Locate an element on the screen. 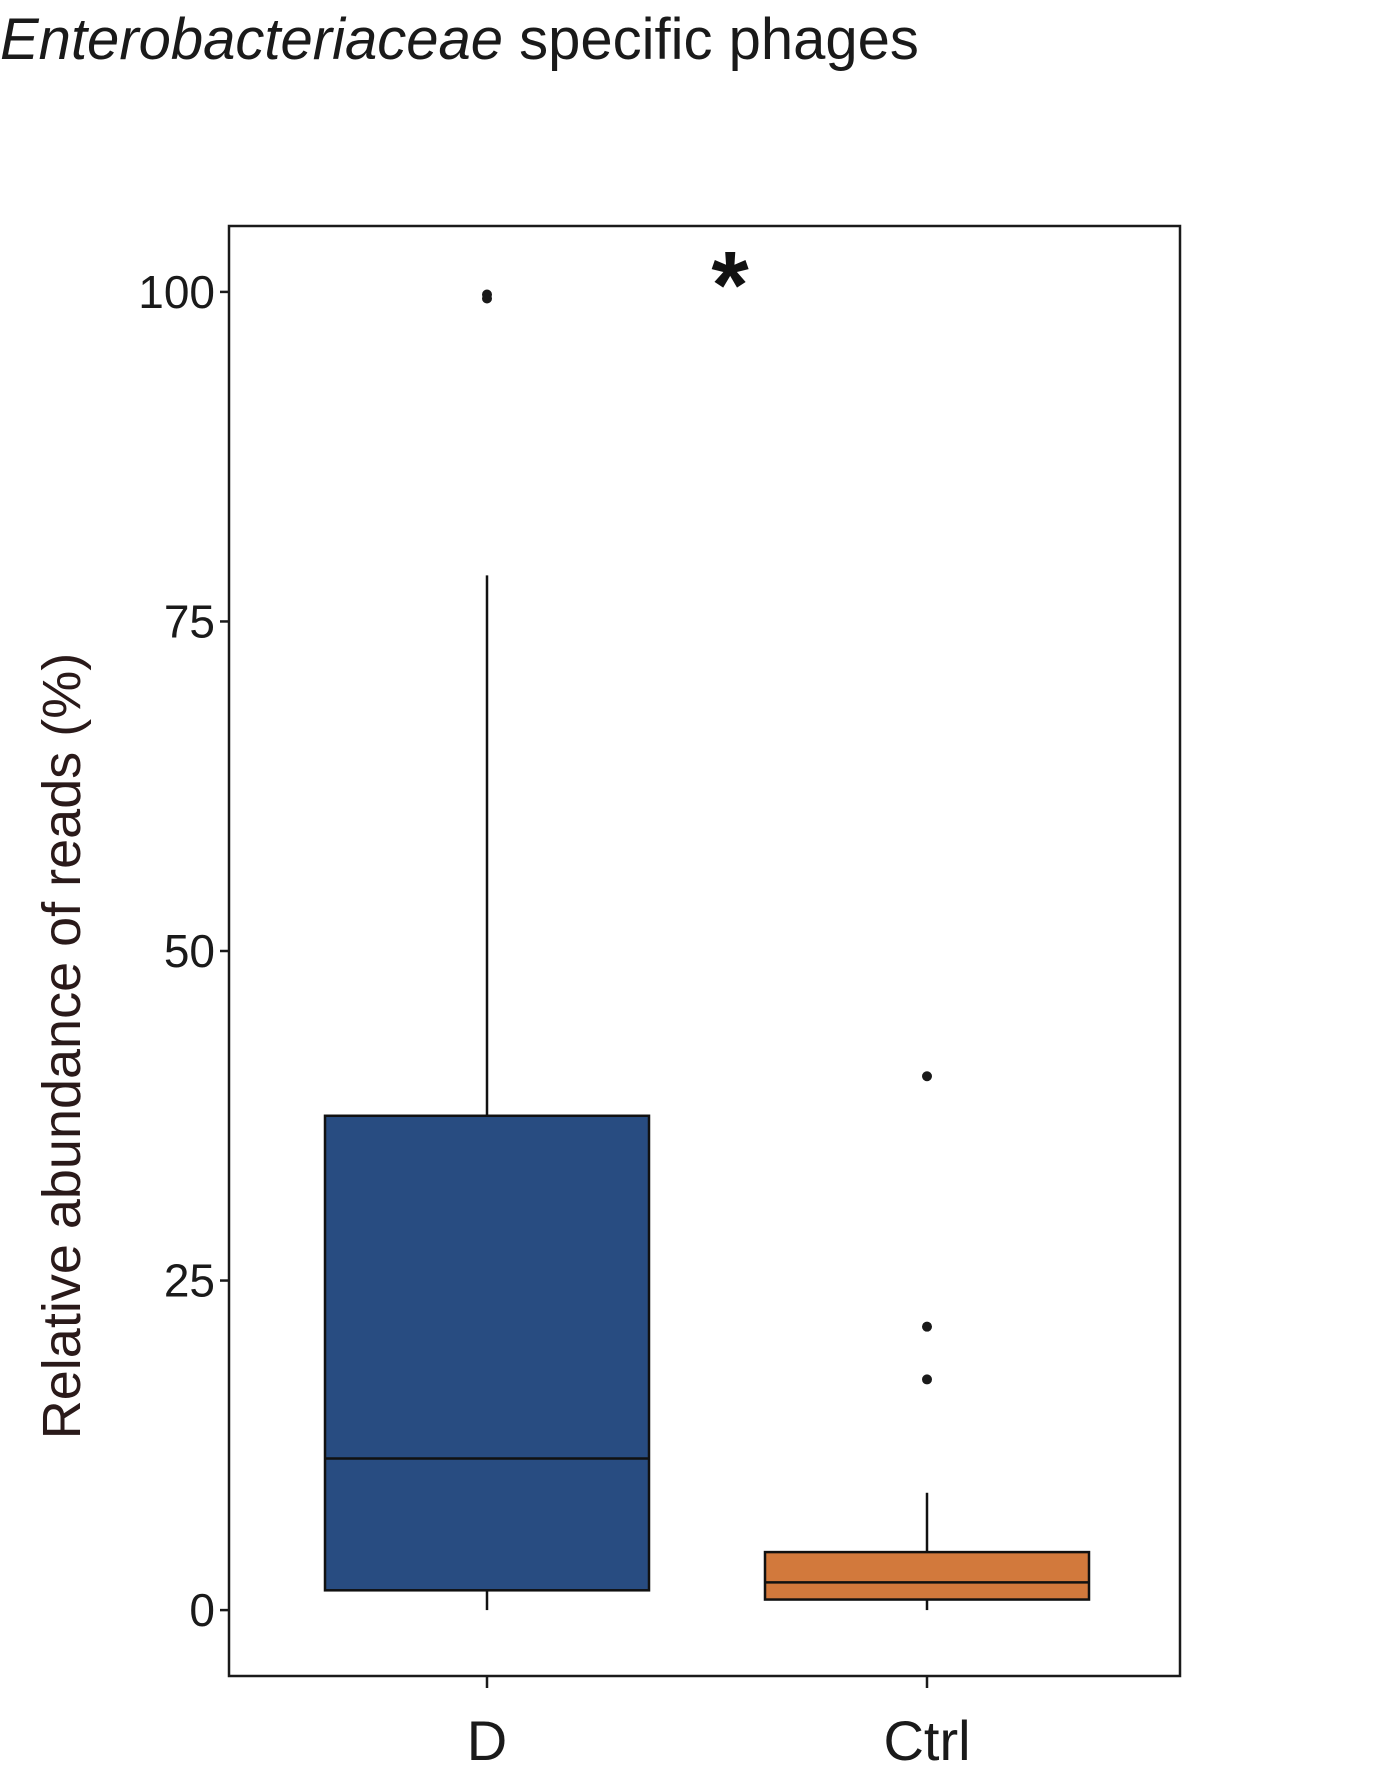  significance-asterisk: * is located at coordinates (730, 285).